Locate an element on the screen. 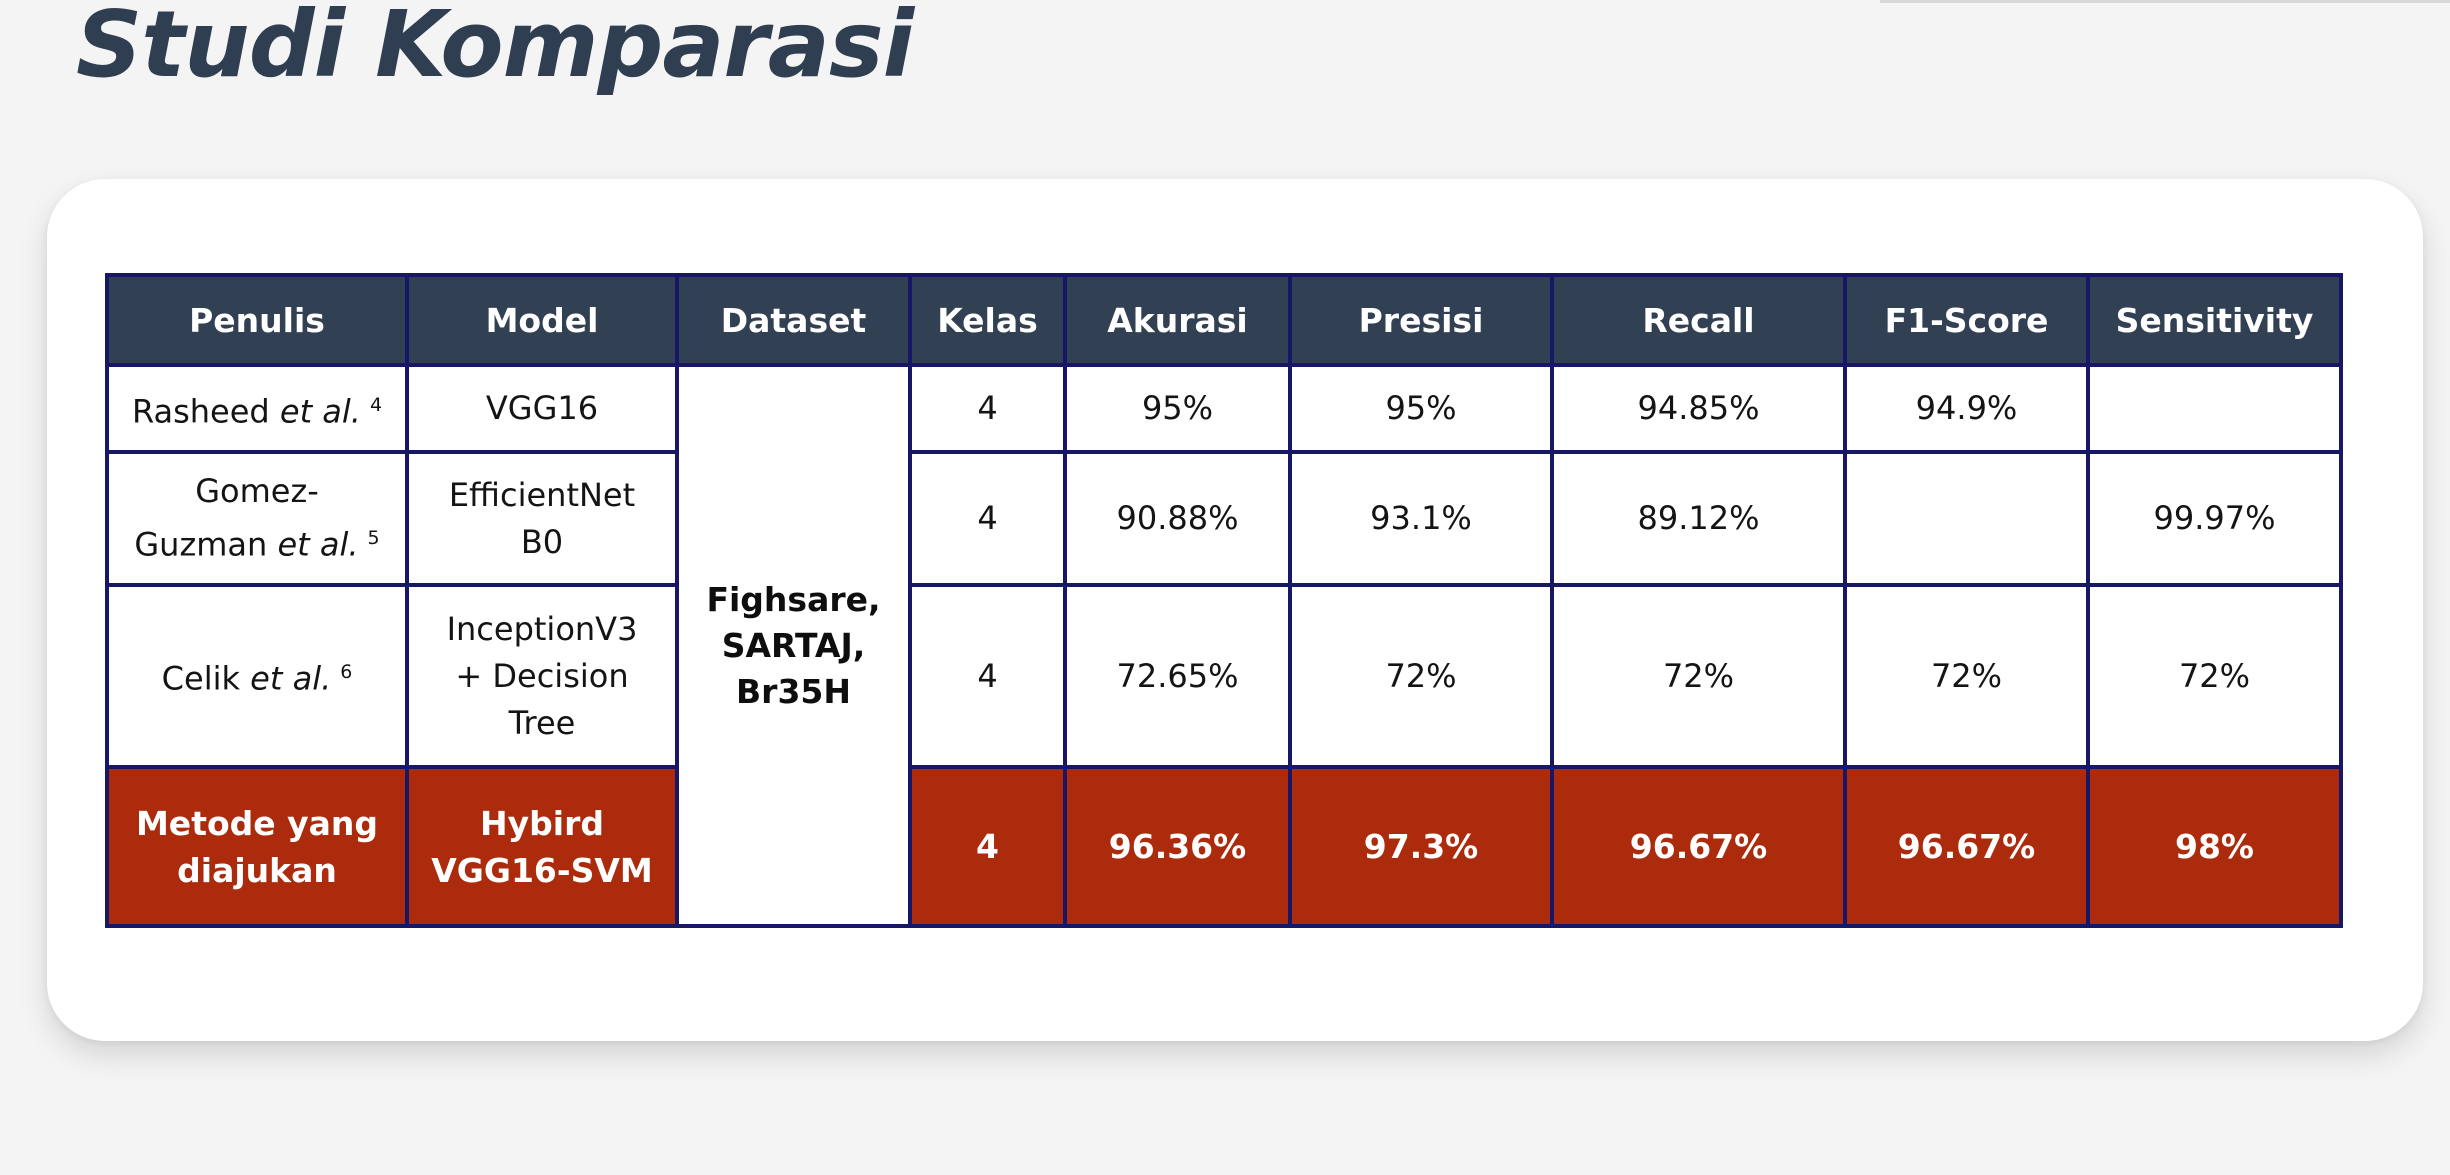  recall-cell: 72% is located at coordinates (1698, 676).